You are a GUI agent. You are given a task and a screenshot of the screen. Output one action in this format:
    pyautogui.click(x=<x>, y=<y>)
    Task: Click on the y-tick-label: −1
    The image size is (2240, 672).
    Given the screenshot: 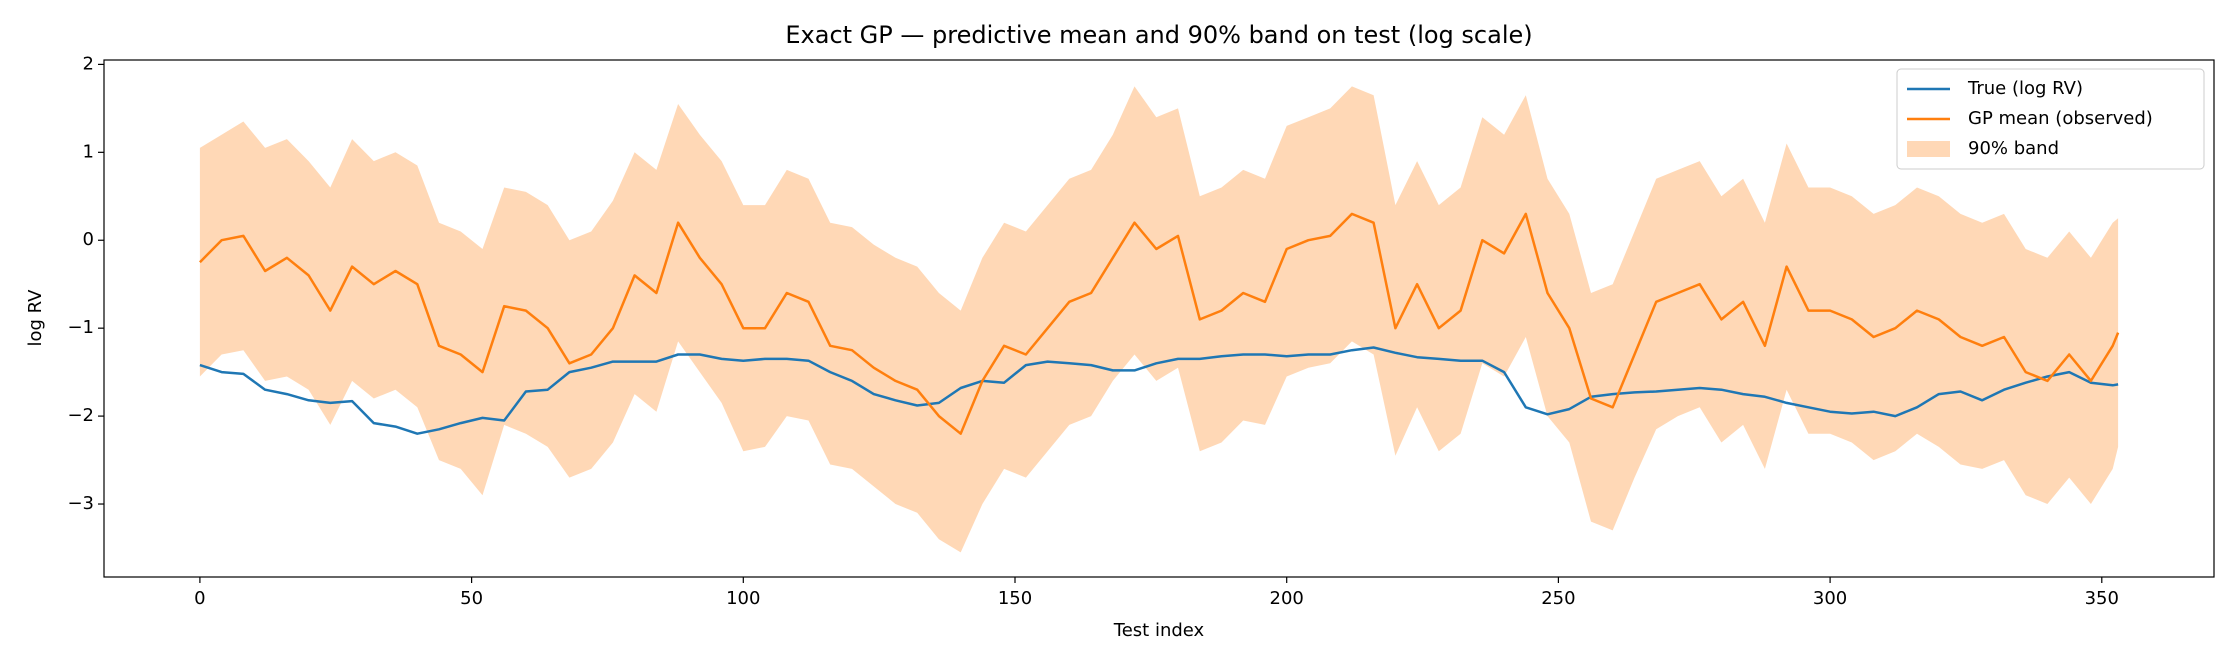 What is the action you would take?
    pyautogui.click(x=80, y=327)
    